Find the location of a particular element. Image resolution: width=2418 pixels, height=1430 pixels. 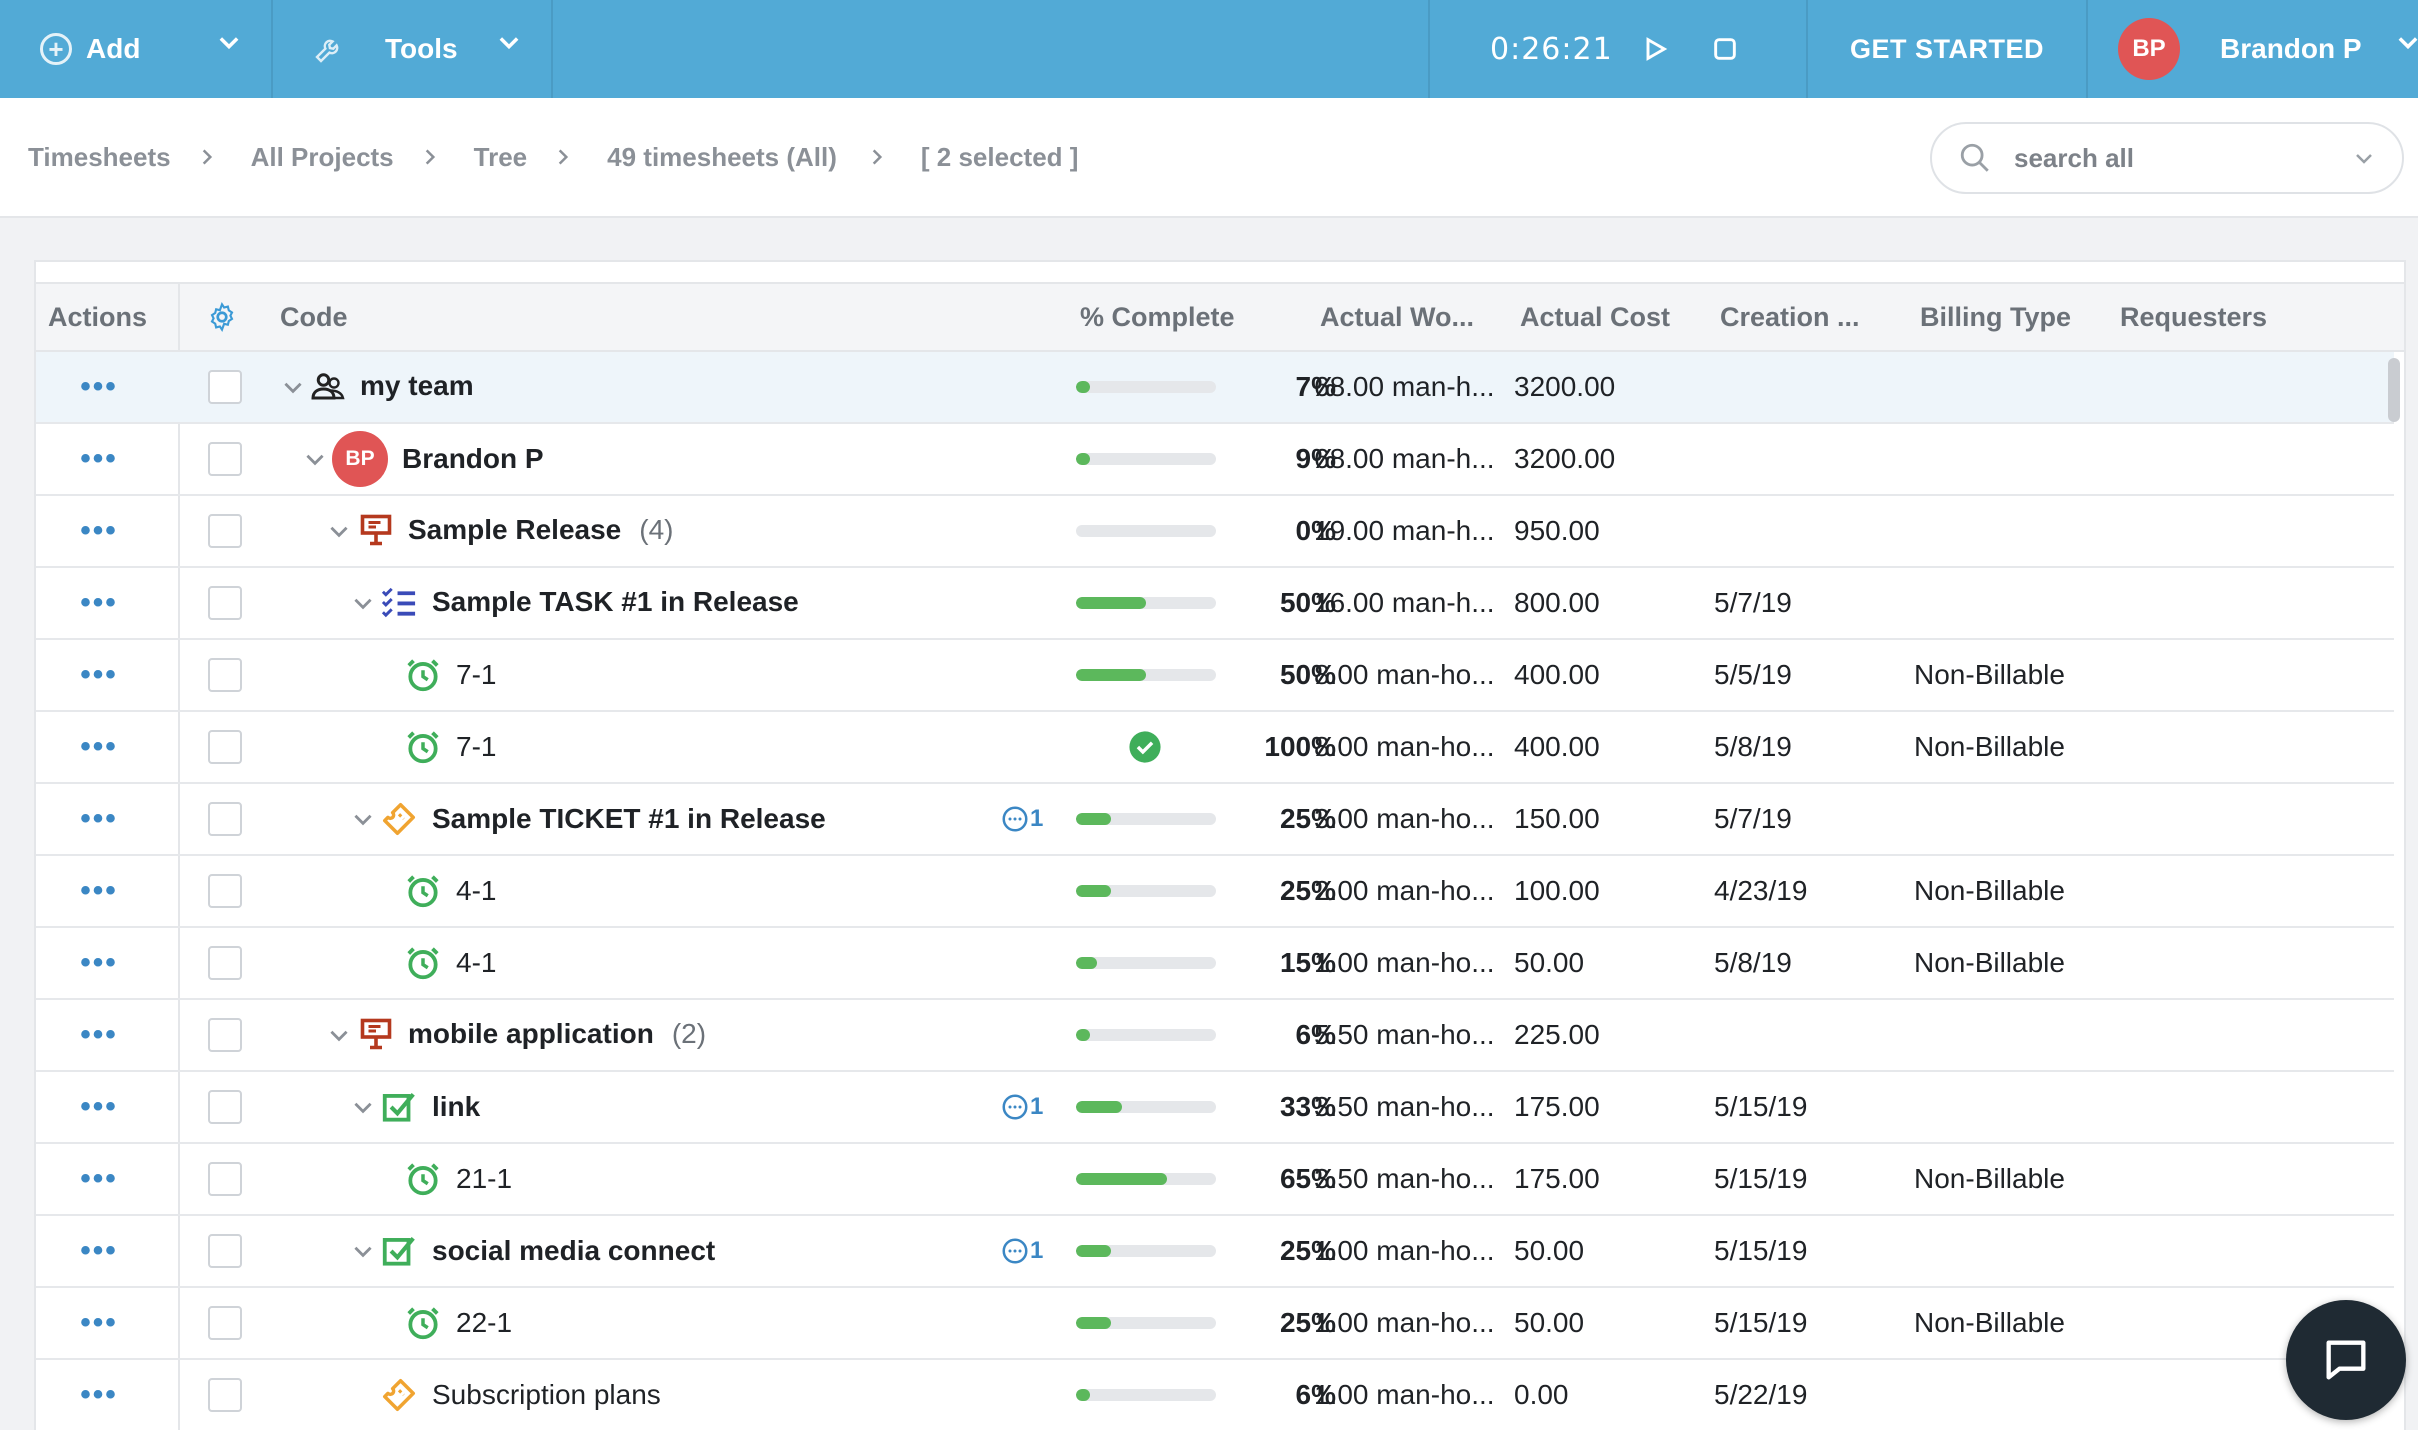

column-header-complete: % Complete is located at coordinates (1157, 316).